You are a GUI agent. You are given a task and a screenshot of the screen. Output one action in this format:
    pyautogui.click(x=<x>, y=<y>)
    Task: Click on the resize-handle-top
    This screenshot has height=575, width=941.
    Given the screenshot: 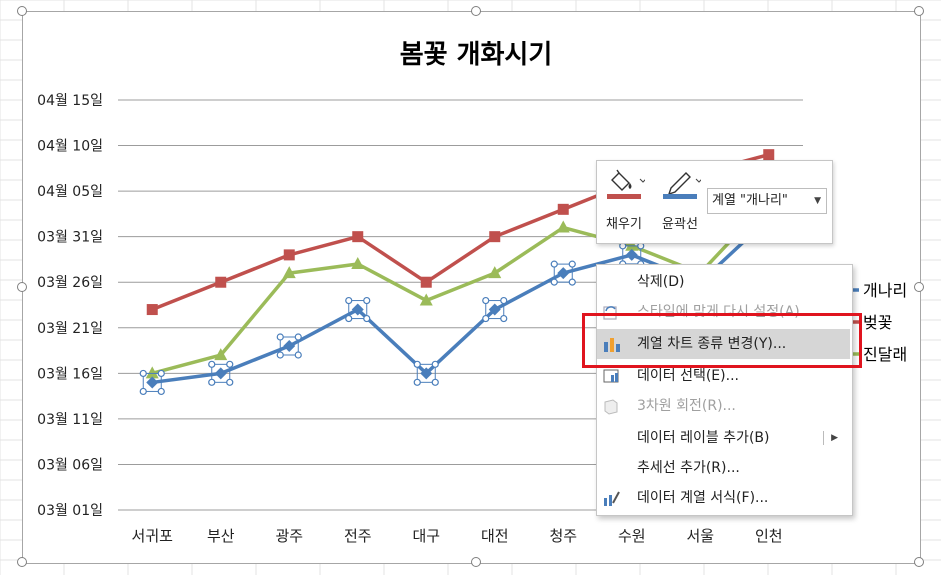 What is the action you would take?
    pyautogui.click(x=476, y=11)
    